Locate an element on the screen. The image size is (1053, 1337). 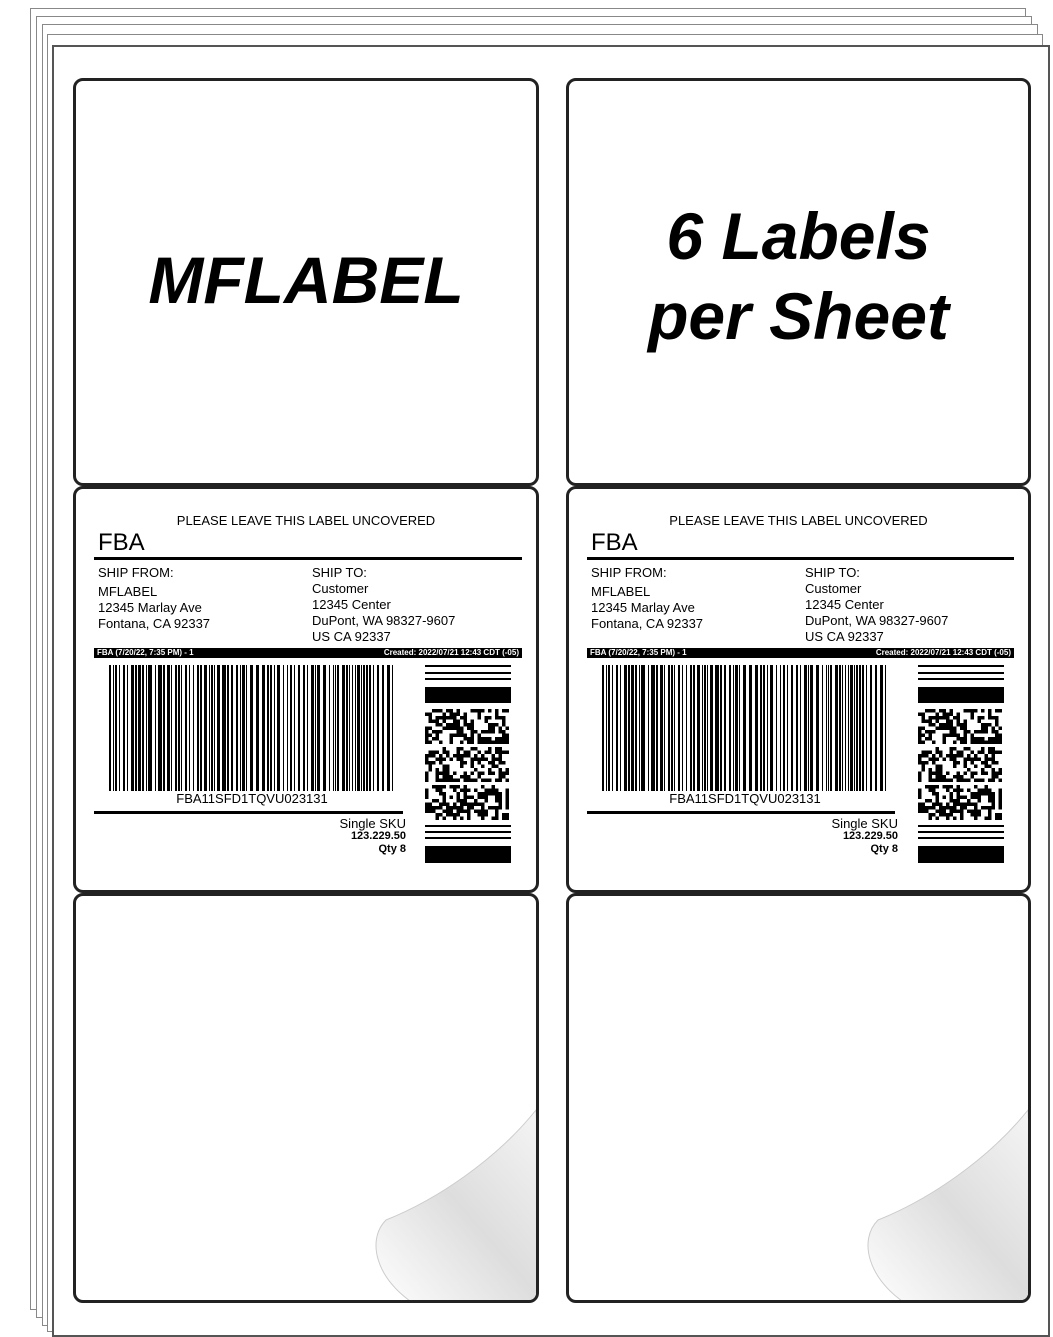
labels-count-line2: per Sheet is located at coordinates (798, 316).